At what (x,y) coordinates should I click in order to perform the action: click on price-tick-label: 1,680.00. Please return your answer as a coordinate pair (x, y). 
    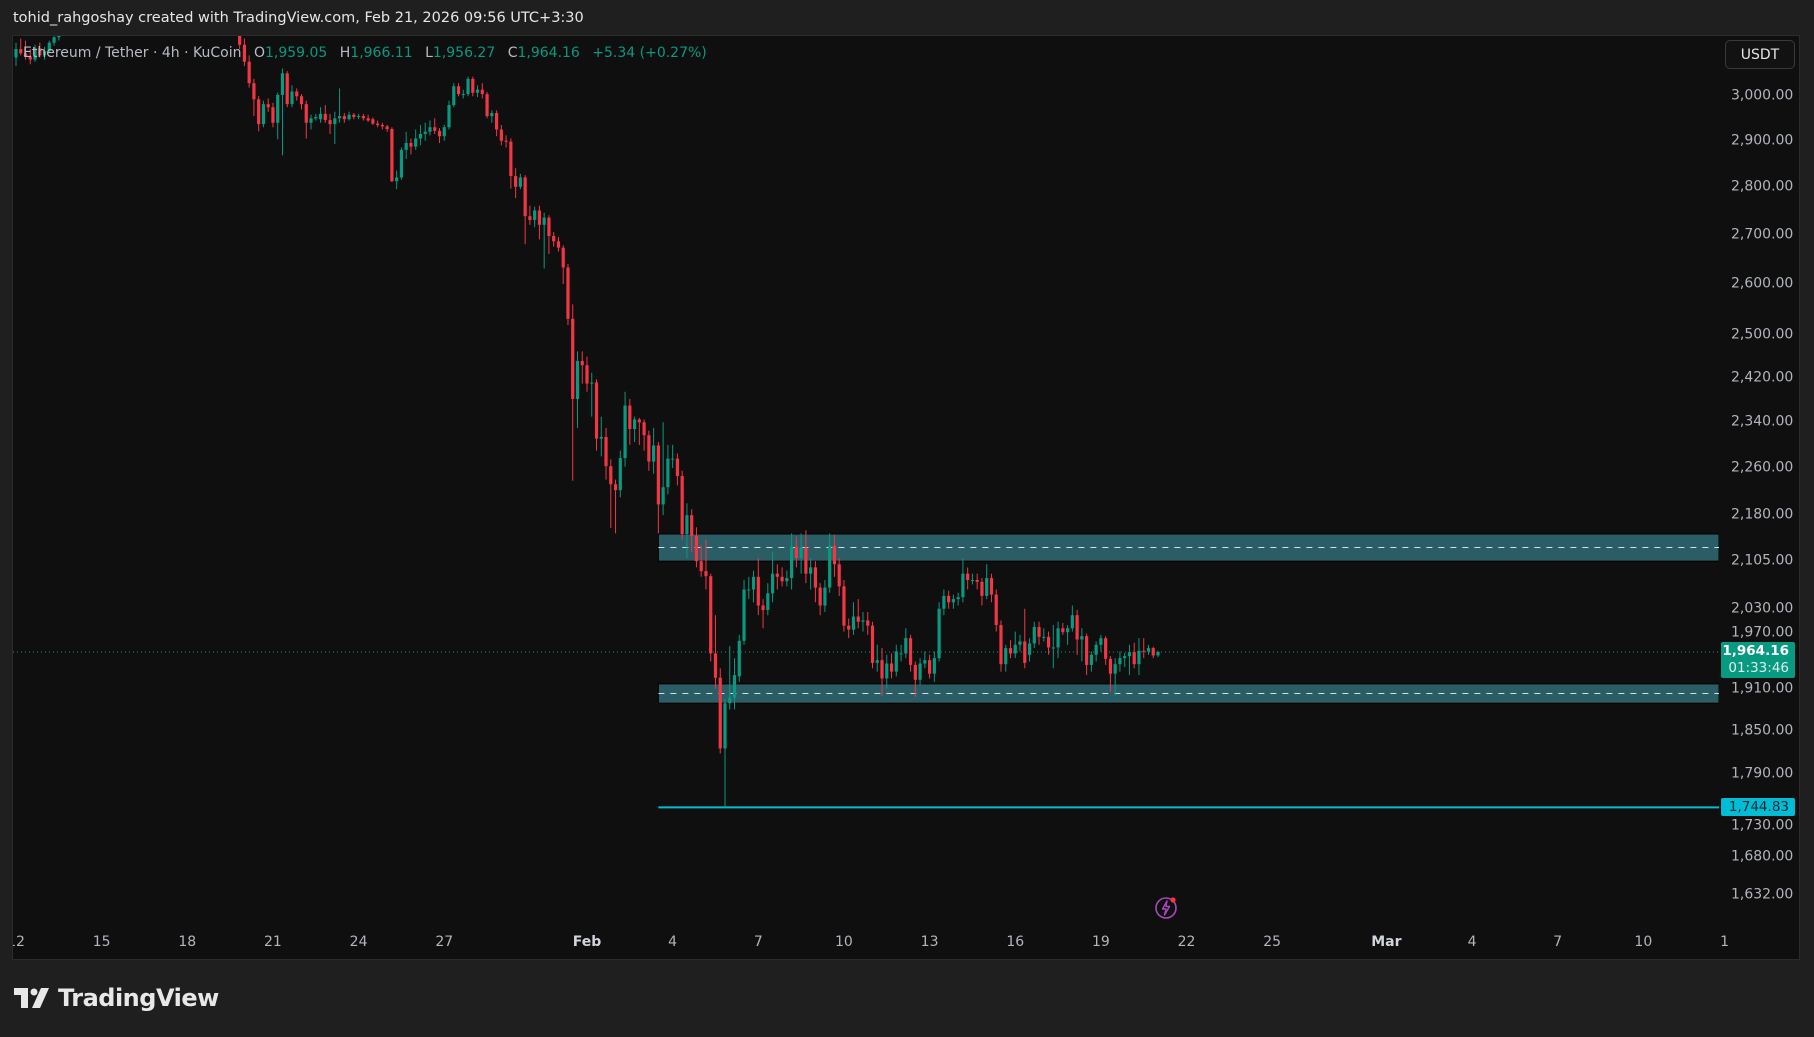
    Looking at the image, I should click on (1762, 856).